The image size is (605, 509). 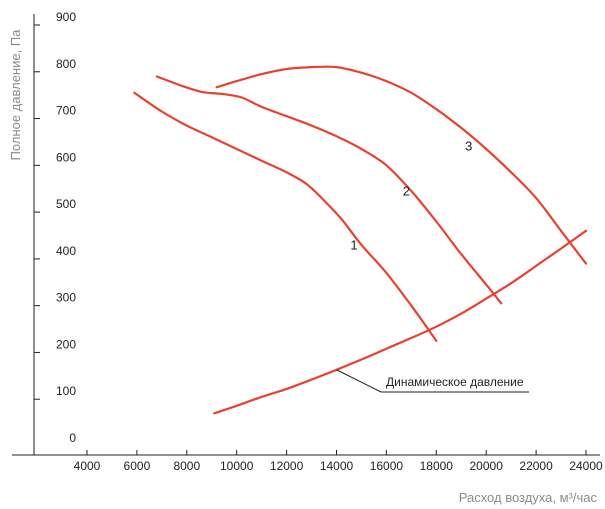 What do you see at coordinates (66, 298) in the screenshot?
I see `y-tick-label: 300` at bounding box center [66, 298].